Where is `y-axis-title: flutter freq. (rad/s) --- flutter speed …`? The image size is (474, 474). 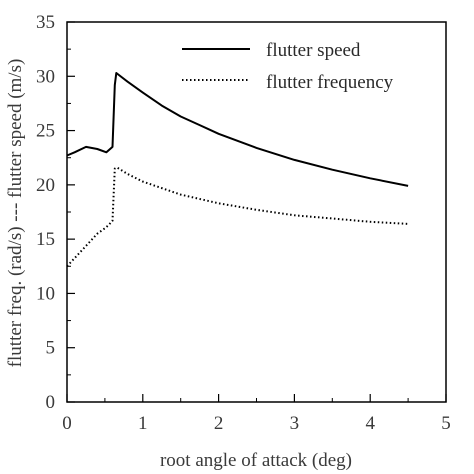 y-axis-title: flutter freq. (rad/s) --- flutter speed … is located at coordinates (15, 213).